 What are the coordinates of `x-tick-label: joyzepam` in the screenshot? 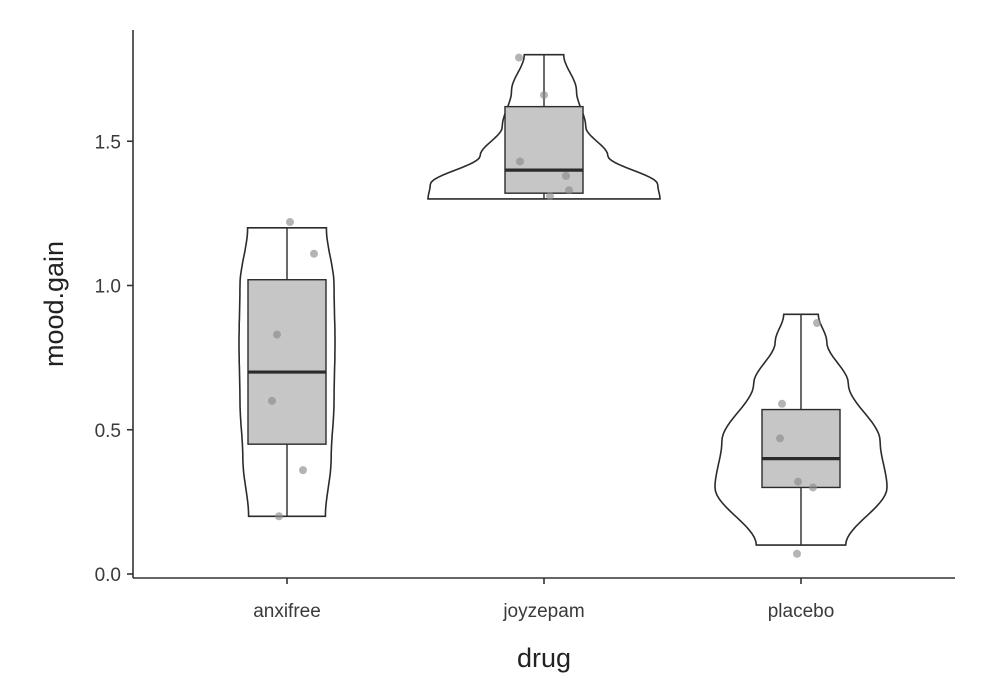 It's located at (543, 611).